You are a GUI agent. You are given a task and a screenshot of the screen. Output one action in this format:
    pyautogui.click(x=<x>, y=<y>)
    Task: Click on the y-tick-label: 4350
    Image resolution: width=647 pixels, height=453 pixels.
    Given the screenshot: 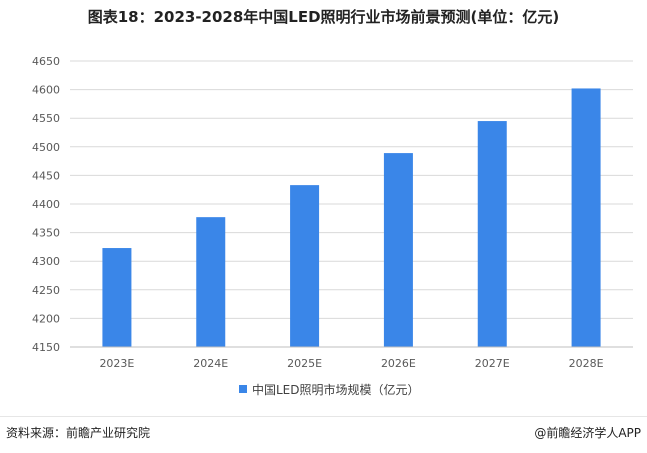 What is the action you would take?
    pyautogui.click(x=46, y=233)
    